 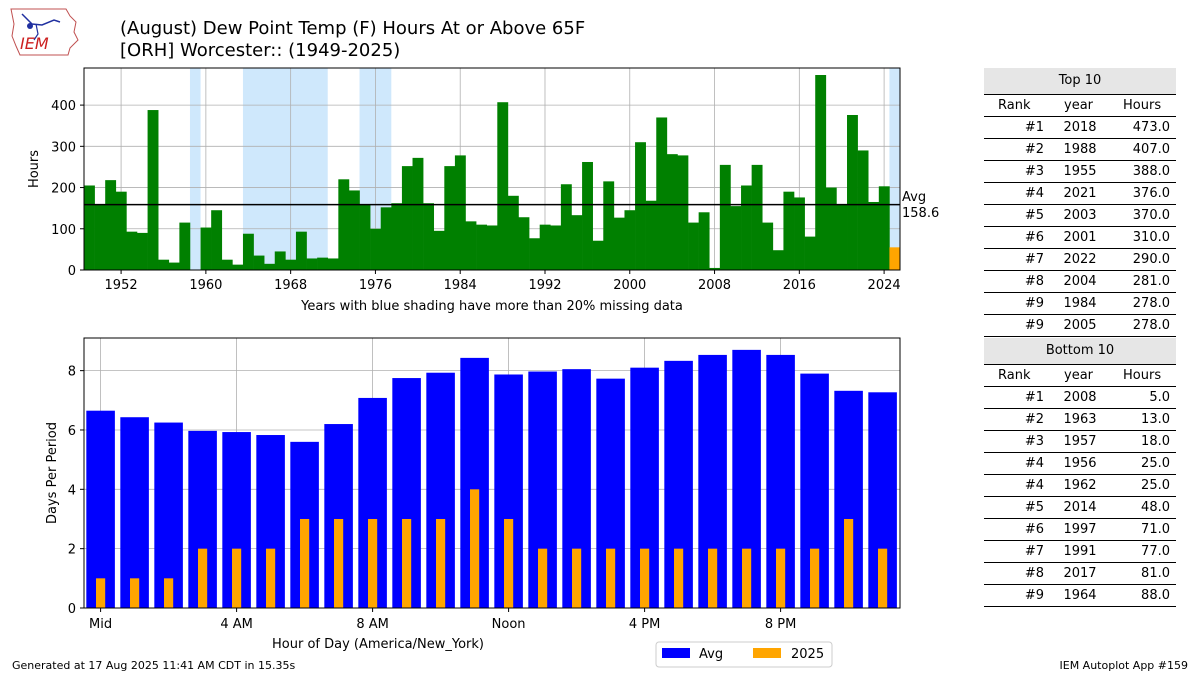 I want to click on y-tick-label: 6, so click(x=72, y=431).